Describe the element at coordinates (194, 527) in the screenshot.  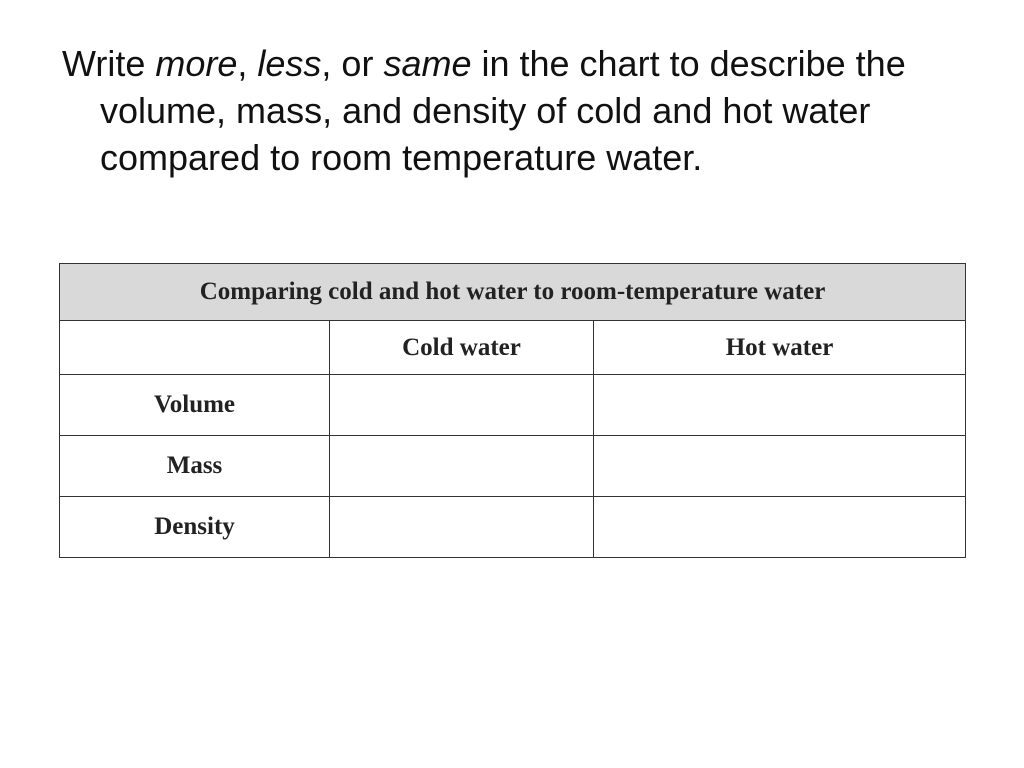
I see `row-label-density: Density` at that location.